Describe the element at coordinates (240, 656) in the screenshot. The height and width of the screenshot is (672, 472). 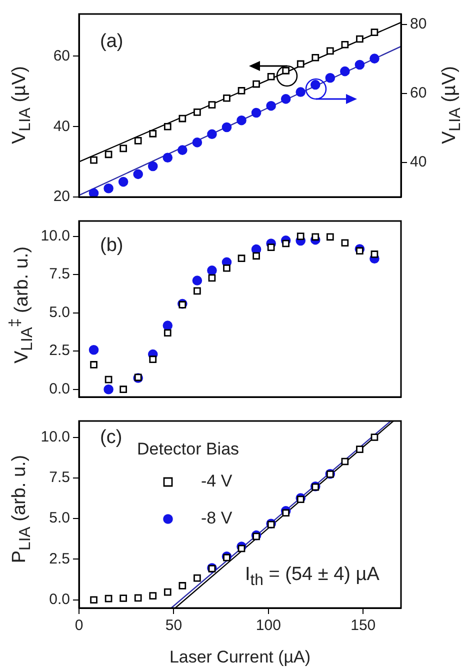
I see `x-axis-title: Laser Current (µA)` at that location.